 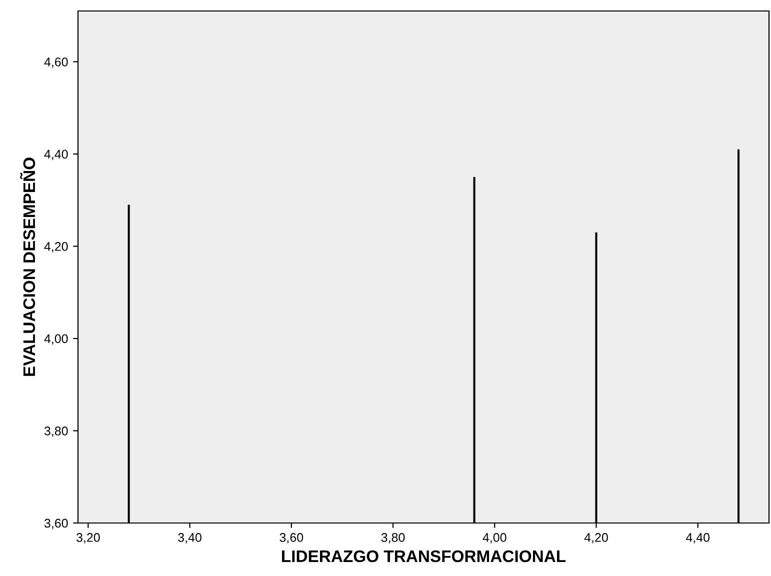 What do you see at coordinates (28, 267) in the screenshot?
I see `y-axis-title: EVALUACION DESEMPEÑO` at bounding box center [28, 267].